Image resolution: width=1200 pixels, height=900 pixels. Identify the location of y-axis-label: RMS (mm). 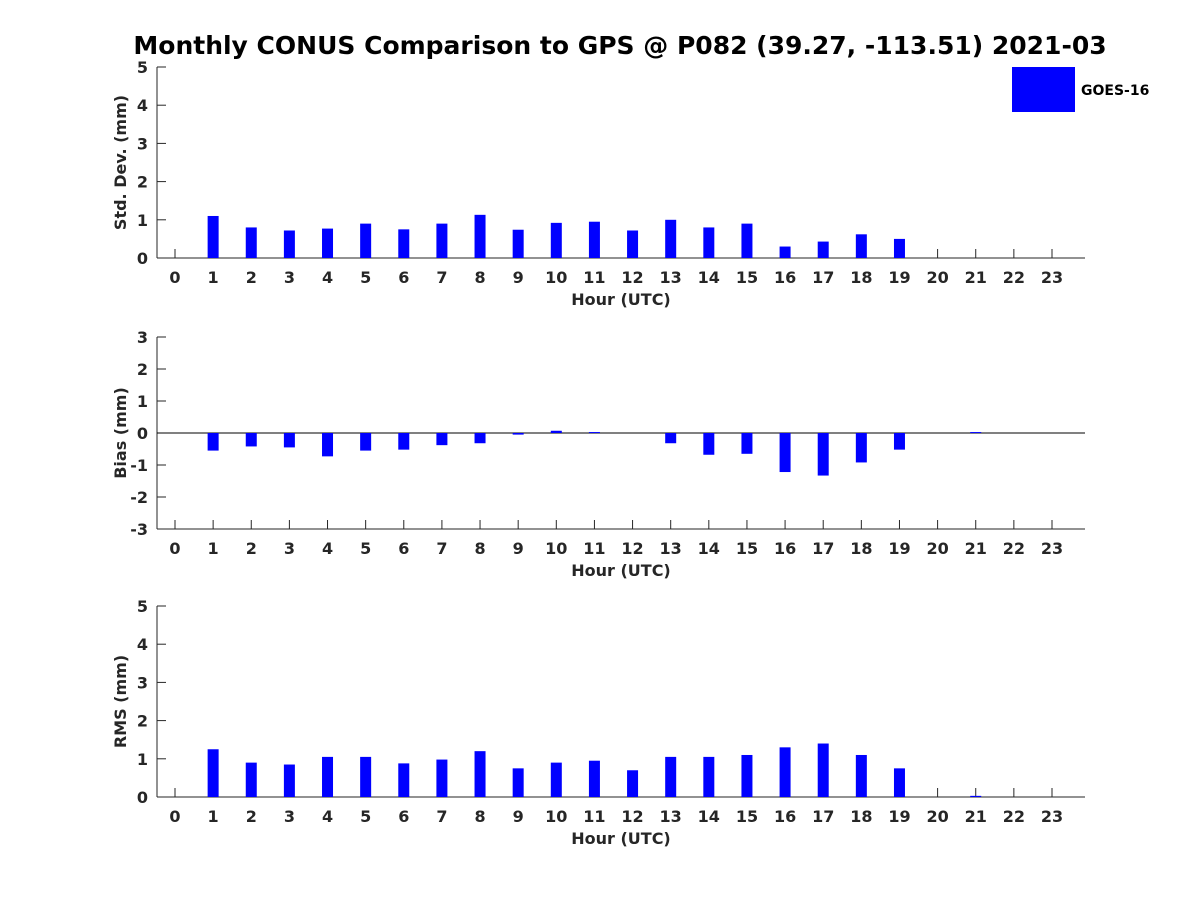
(120, 701).